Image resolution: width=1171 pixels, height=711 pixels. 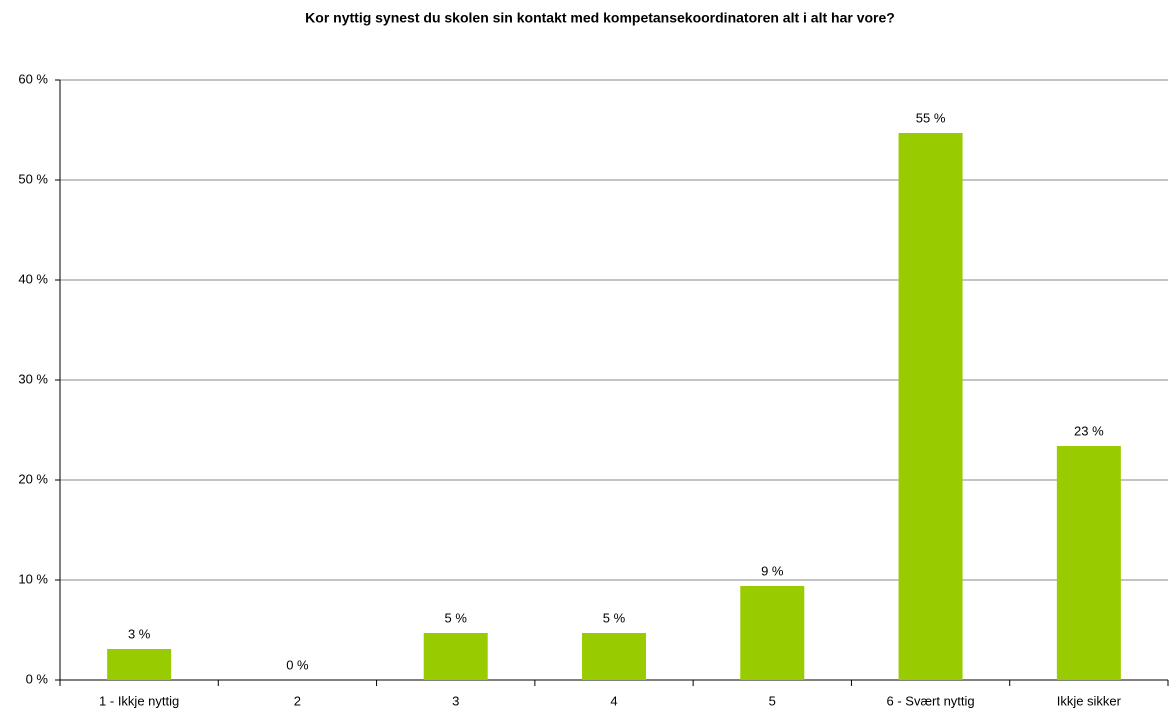 What do you see at coordinates (613, 700) in the screenshot?
I see `x-tick-label: 4` at bounding box center [613, 700].